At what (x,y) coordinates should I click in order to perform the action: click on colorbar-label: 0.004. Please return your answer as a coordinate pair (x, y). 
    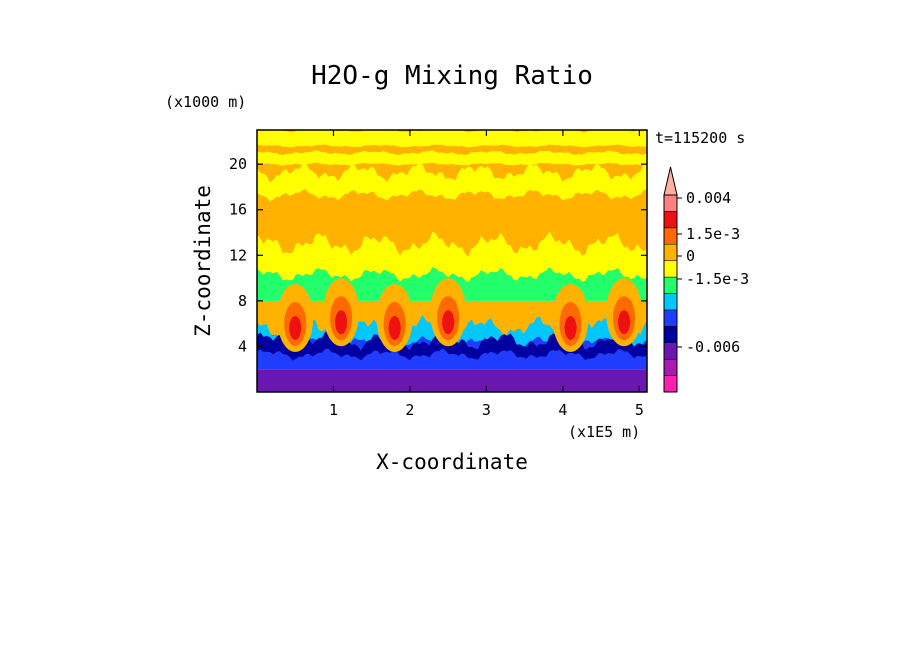
    Looking at the image, I should click on (708, 198).